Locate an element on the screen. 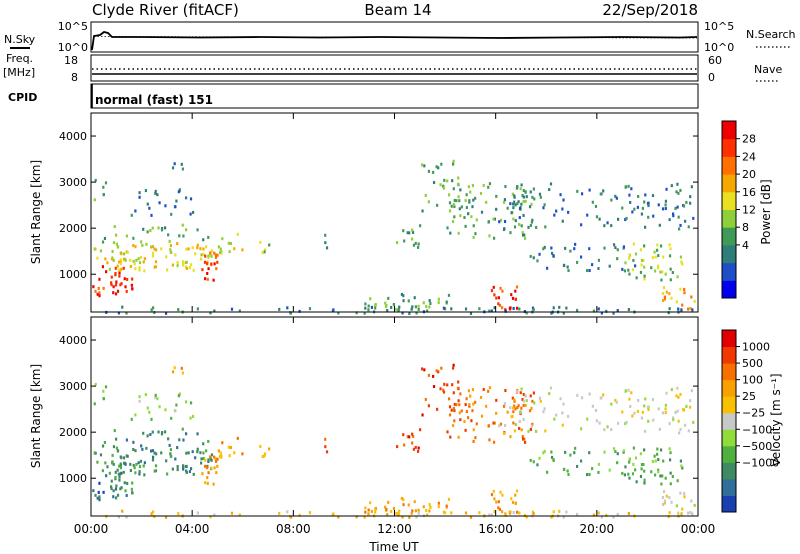 This screenshot has height=554, width=800. beam-title: Beam 14 is located at coordinates (397, 10).